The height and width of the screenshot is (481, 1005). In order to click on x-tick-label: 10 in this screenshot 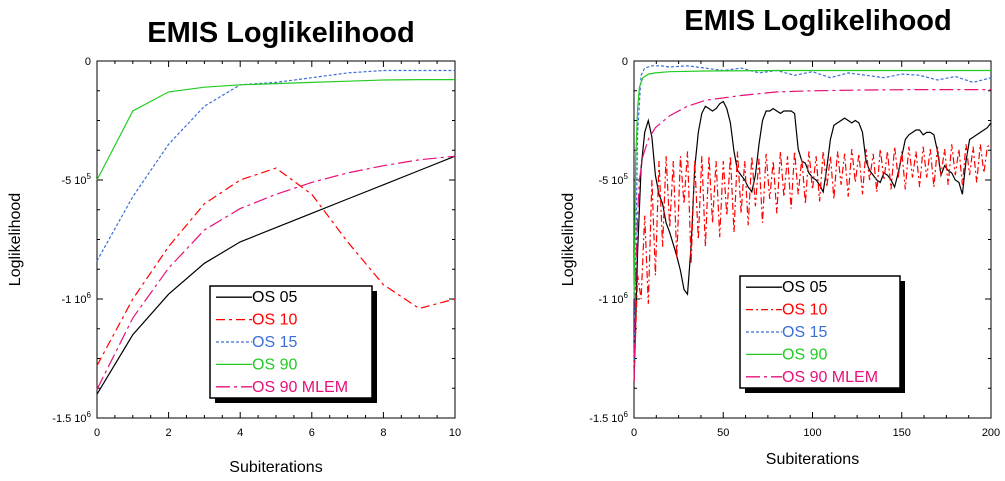, I will do `click(455, 433)`.